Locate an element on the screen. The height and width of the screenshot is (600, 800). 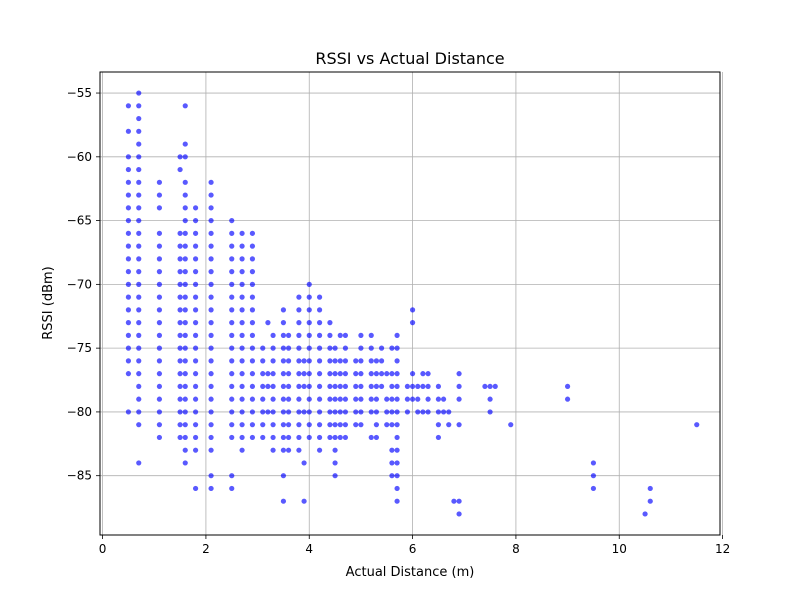
y-axis-ticks: −85 −80 −75 −70 −65 −60 −55 is located at coordinates (83, 284).